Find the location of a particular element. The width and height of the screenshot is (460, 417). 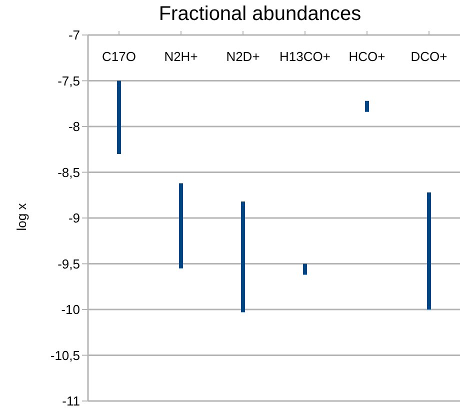

x-tick-label: H13CO+ is located at coordinates (305, 56).